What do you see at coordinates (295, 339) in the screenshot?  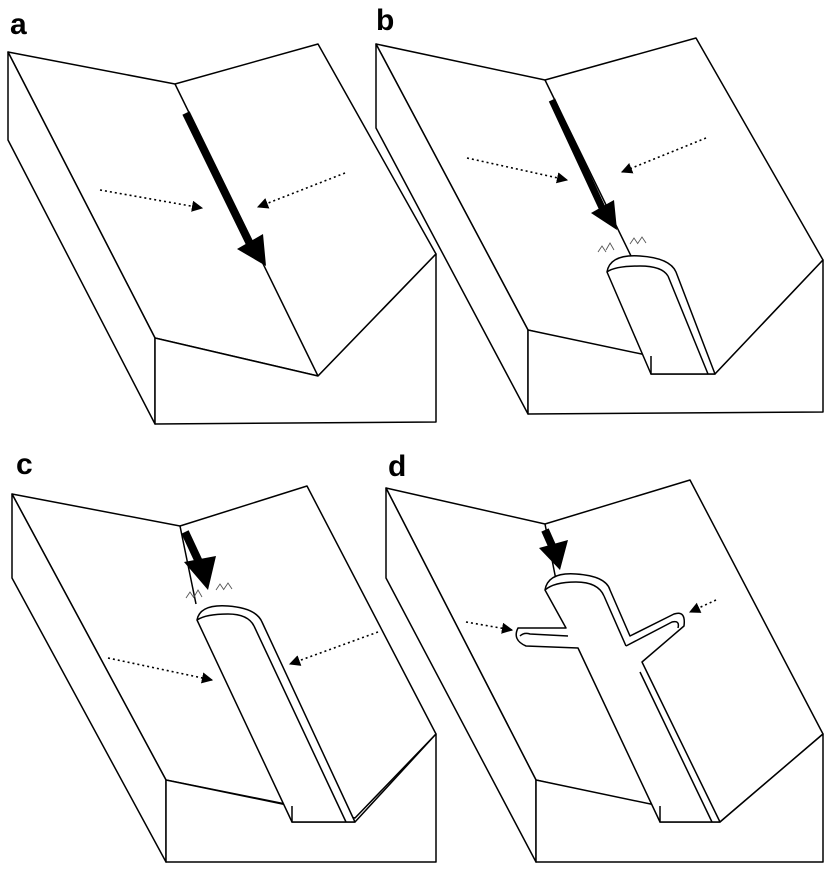 I see `block-front-face` at bounding box center [295, 339].